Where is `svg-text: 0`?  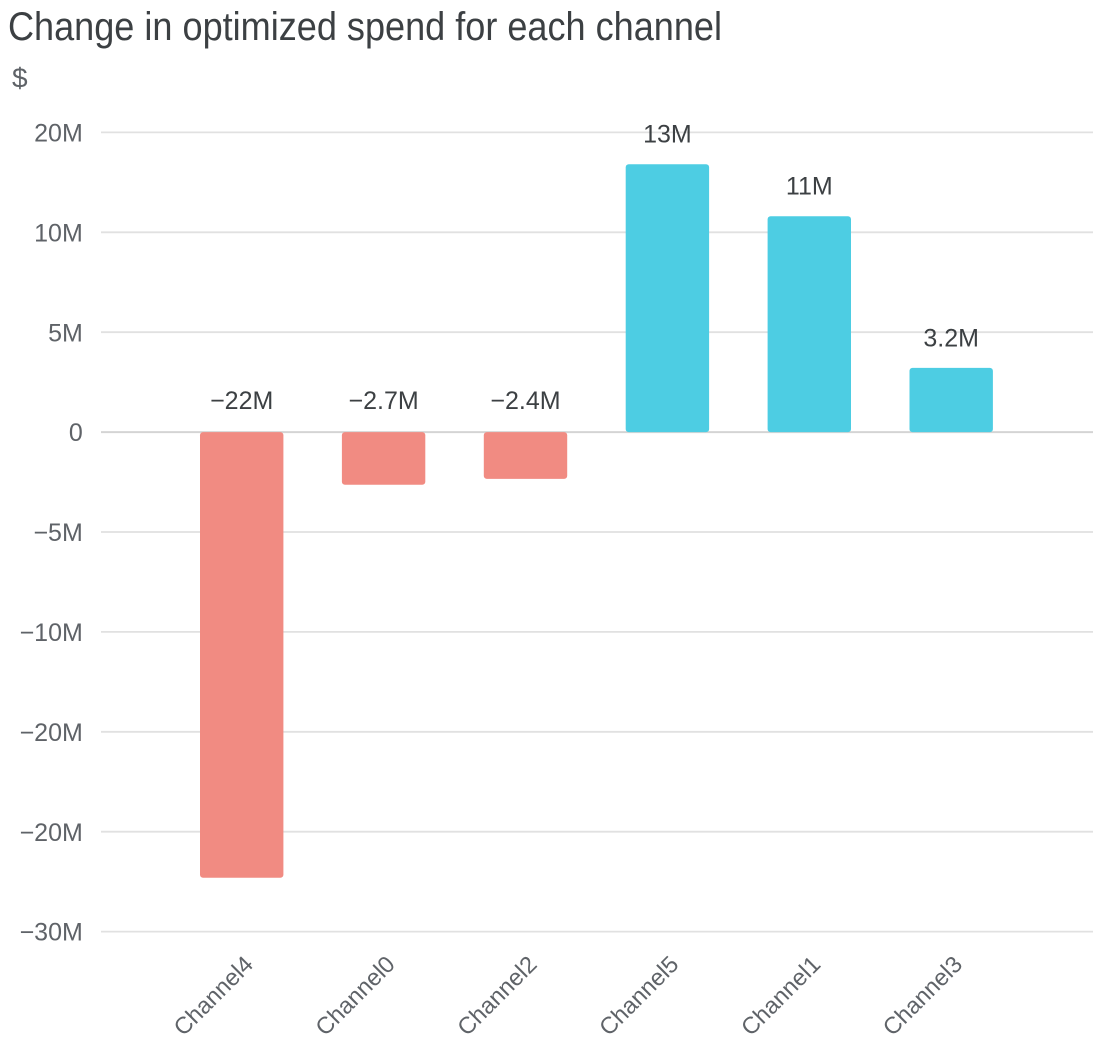 svg-text: 0 is located at coordinates (76, 433).